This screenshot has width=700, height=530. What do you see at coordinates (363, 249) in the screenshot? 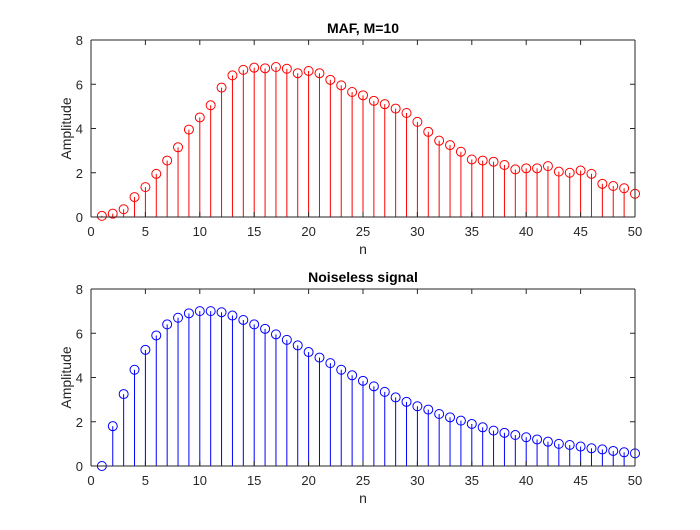
I see `x-axis-label: n` at bounding box center [363, 249].